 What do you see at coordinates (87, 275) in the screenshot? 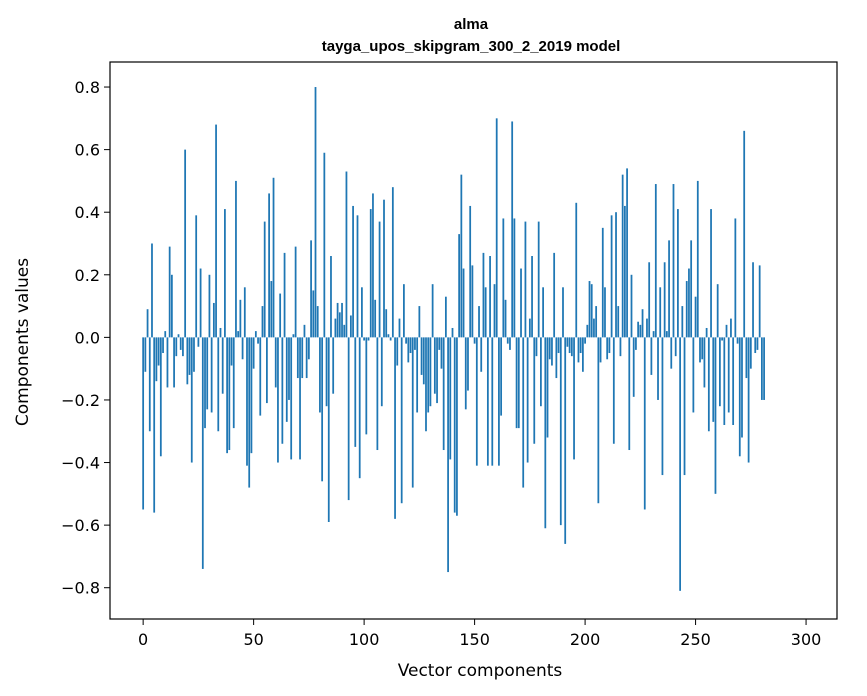
I see `y-tick-label: 0.2` at bounding box center [87, 275].